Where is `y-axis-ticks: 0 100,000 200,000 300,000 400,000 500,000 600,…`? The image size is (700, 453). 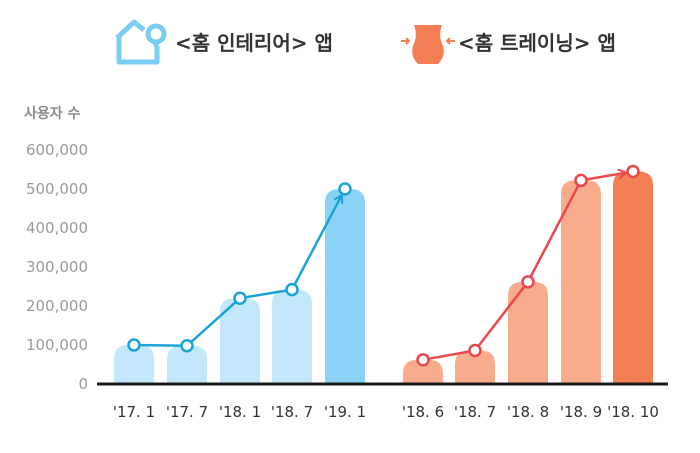
y-axis-ticks: 0 100,000 200,000 300,000 400,000 500,000 600,… is located at coordinates (57, 267).